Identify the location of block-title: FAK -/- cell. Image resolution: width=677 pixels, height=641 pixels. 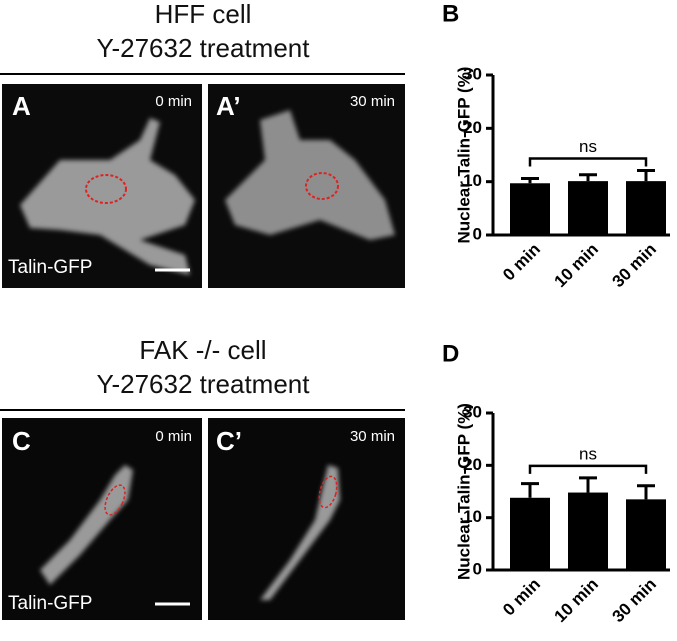
(202, 350).